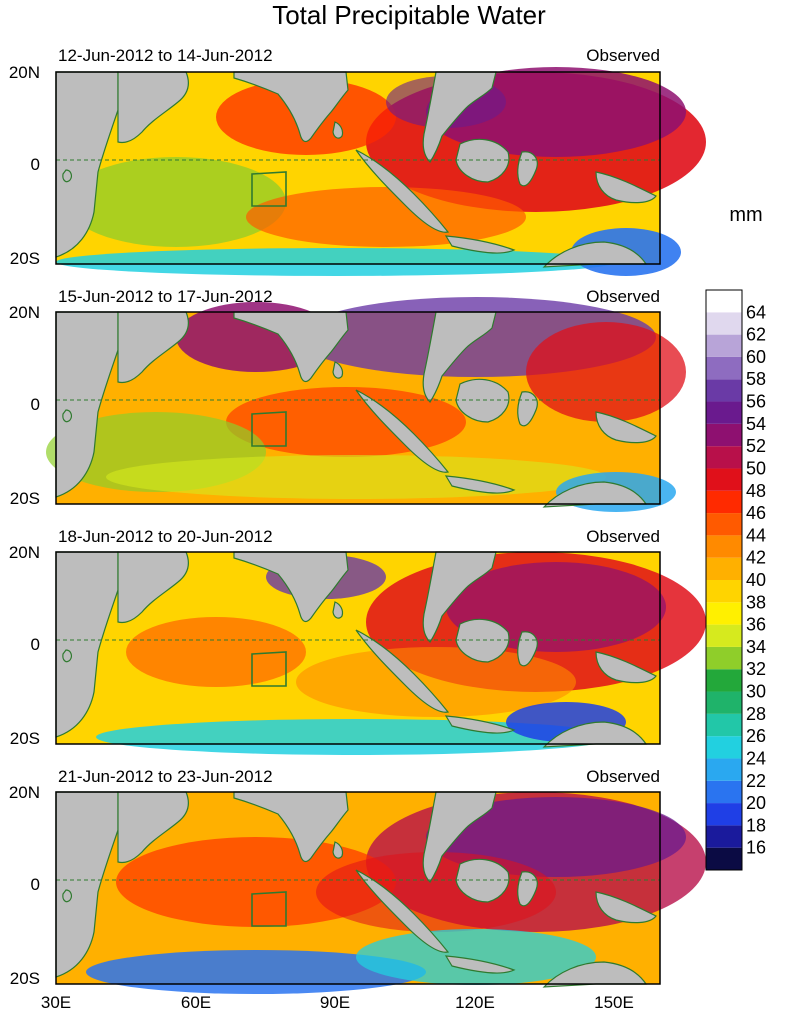 The height and width of the screenshot is (1016, 788). I want to click on panel-3-ytick-0: 0, so click(35, 644).